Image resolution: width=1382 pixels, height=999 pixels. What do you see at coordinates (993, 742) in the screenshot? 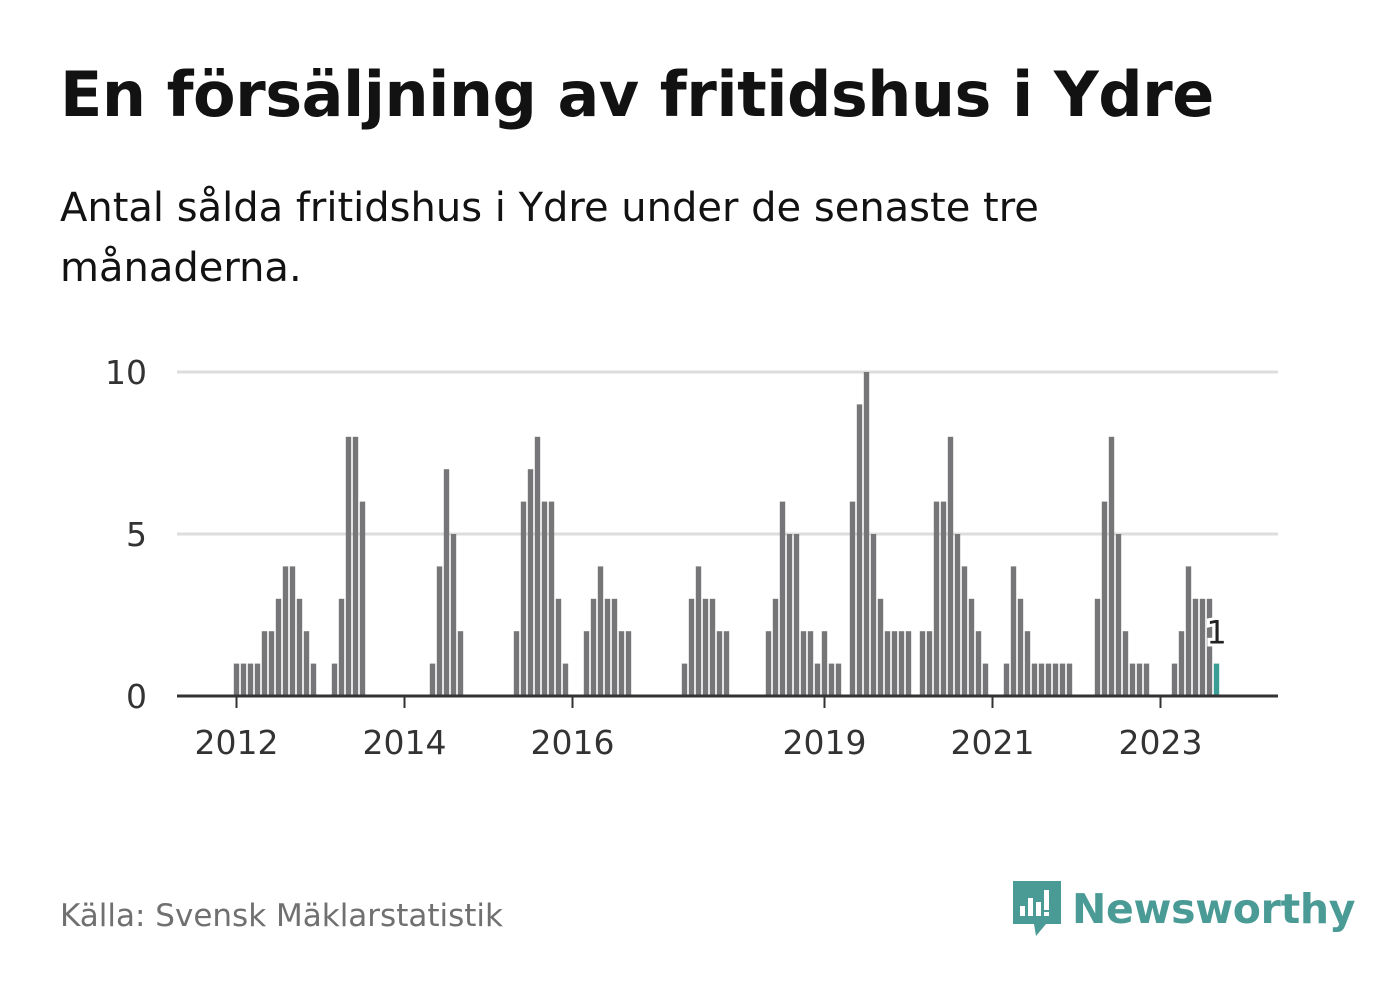
I see `x-tick-label: 2021` at bounding box center [993, 742].